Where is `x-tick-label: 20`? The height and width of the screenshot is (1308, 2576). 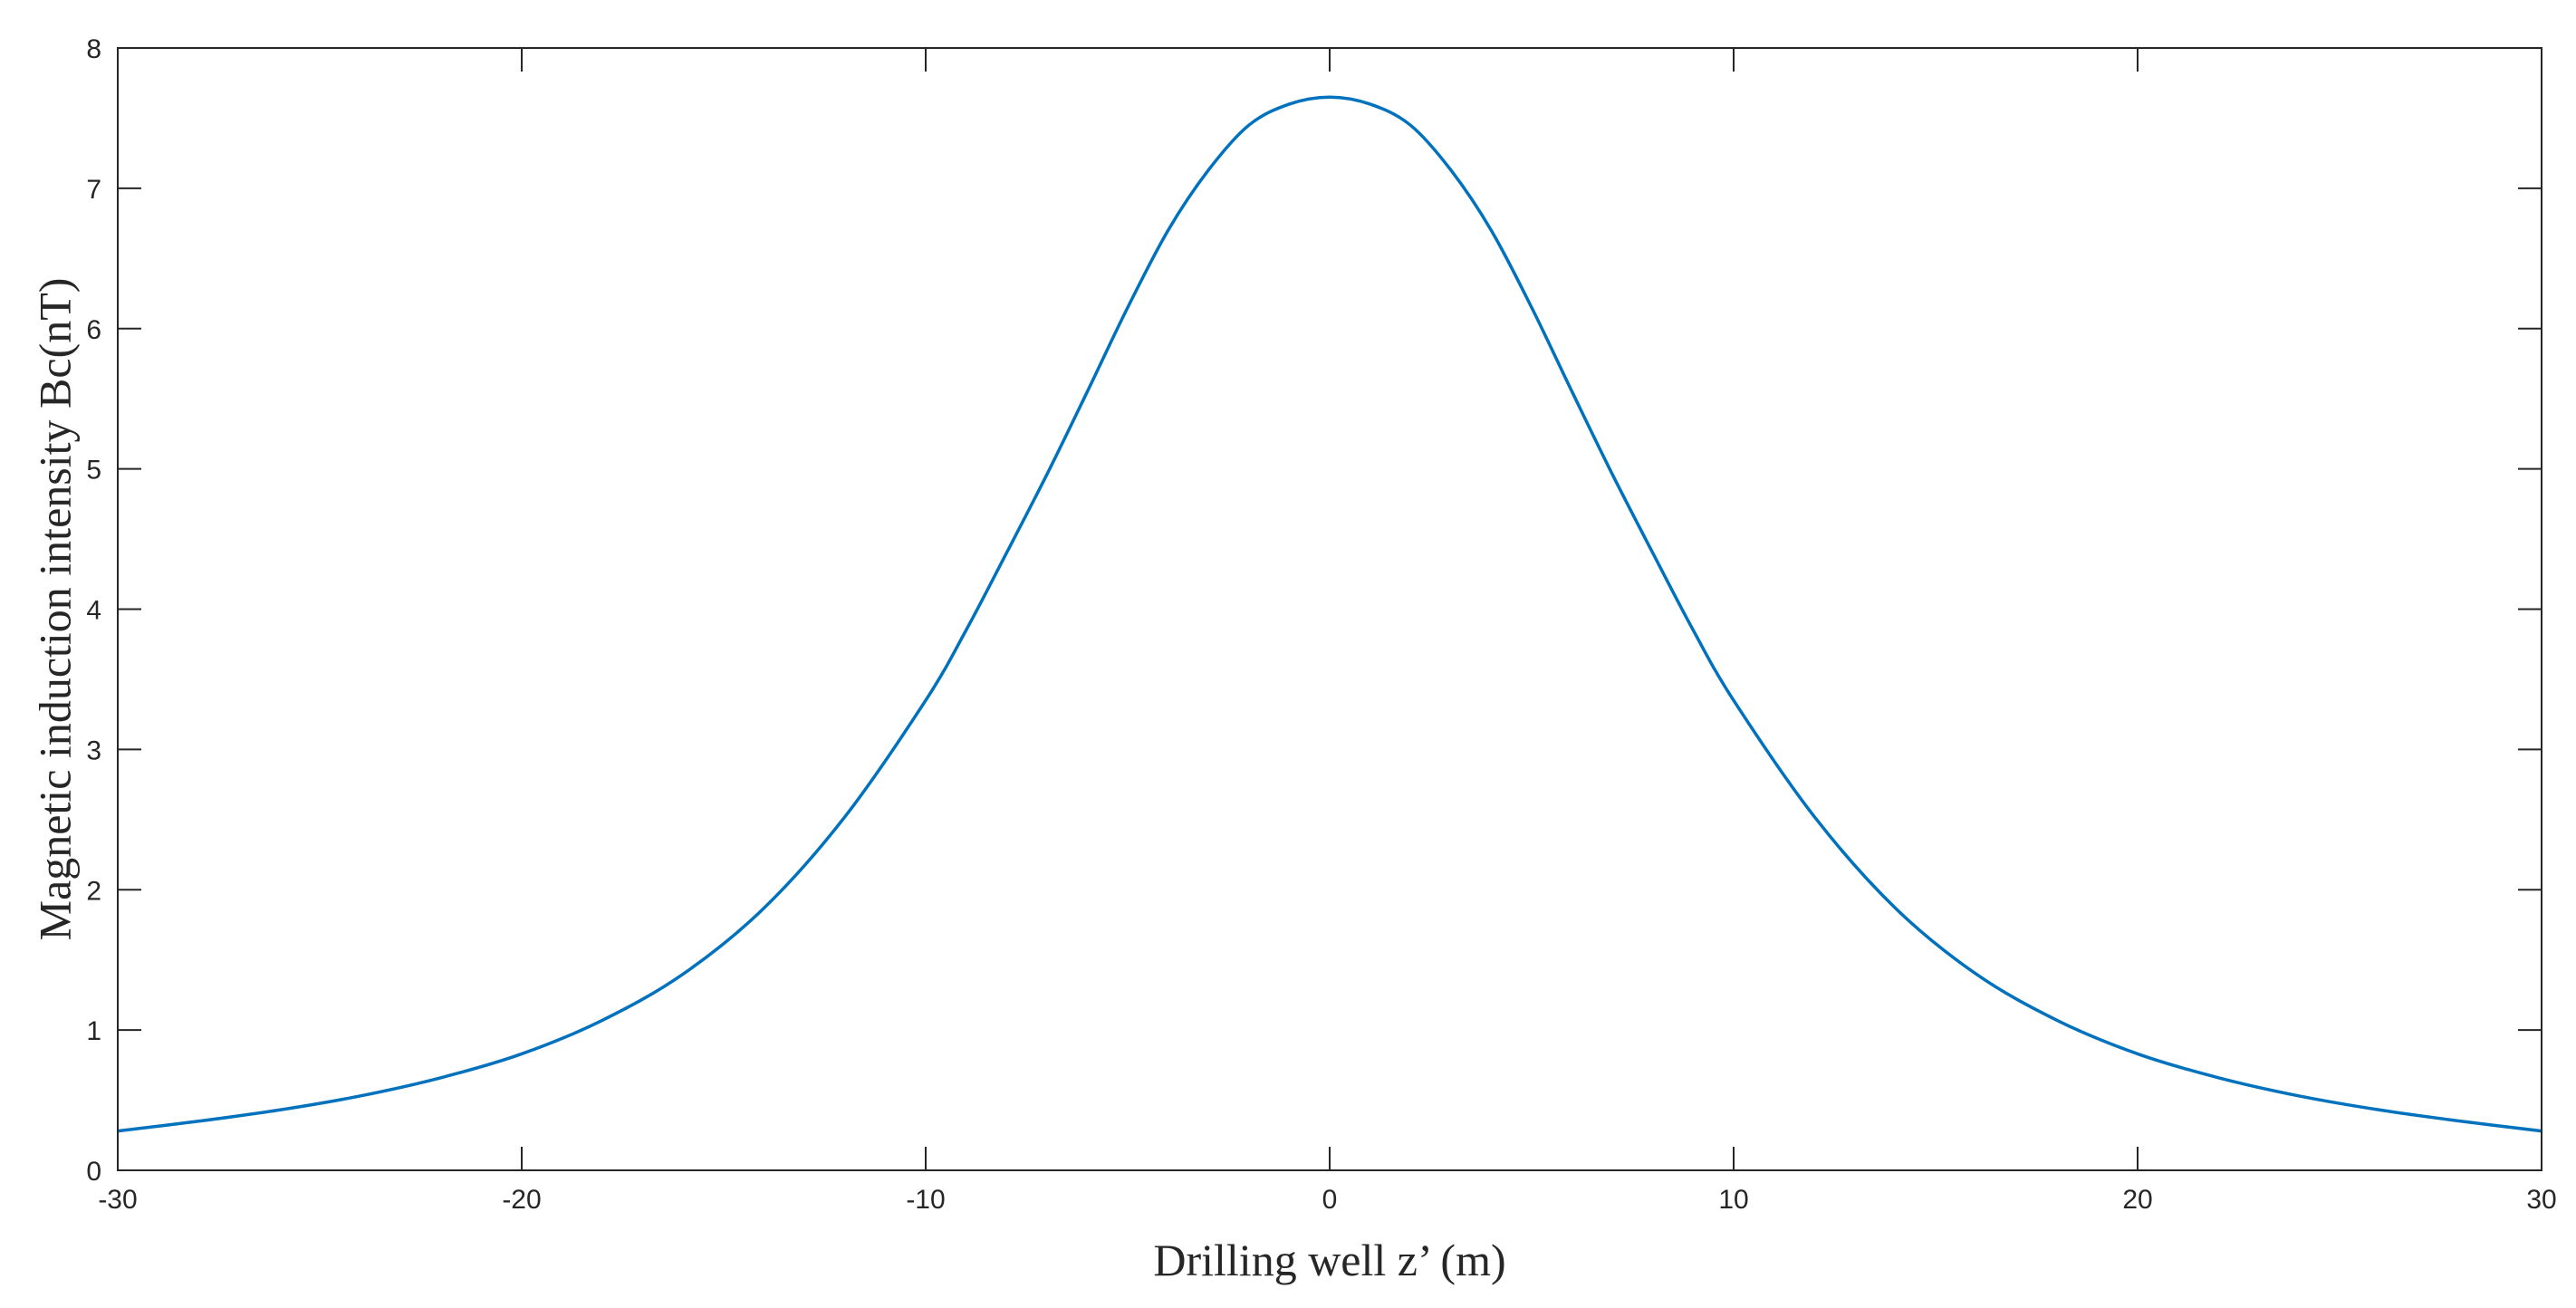
x-tick-label: 20 is located at coordinates (2137, 1200).